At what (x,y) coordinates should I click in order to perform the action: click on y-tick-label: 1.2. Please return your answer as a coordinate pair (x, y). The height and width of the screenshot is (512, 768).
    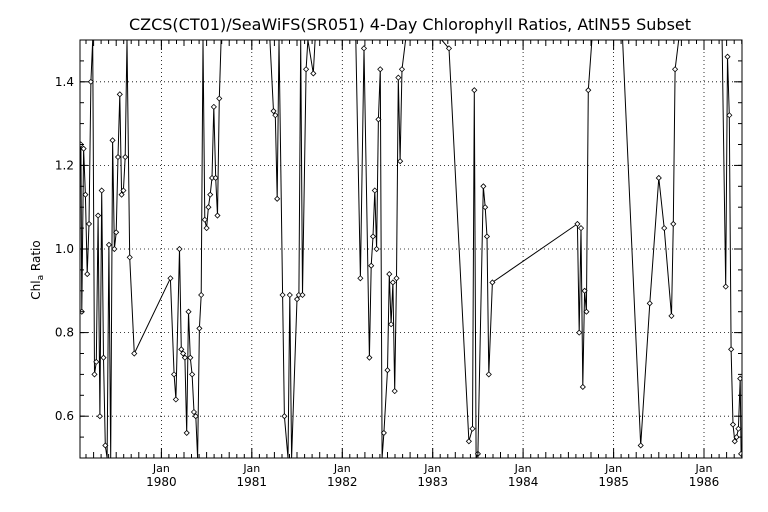
    Looking at the image, I should click on (64, 165).